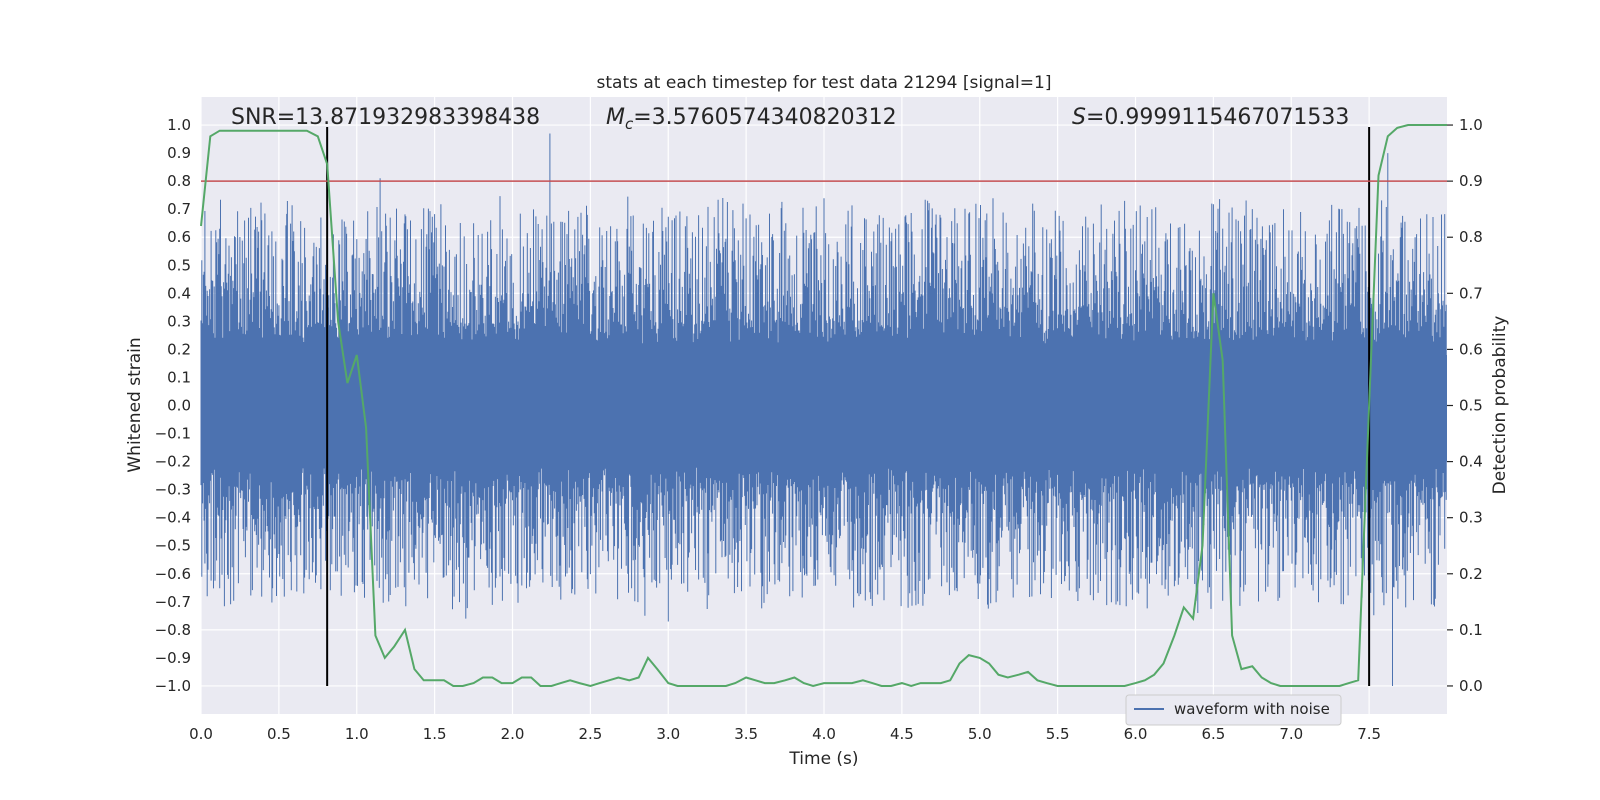 This screenshot has width=1600, height=800. What do you see at coordinates (179, 153) in the screenshot?
I see `y-tick-label: 0.9` at bounding box center [179, 153].